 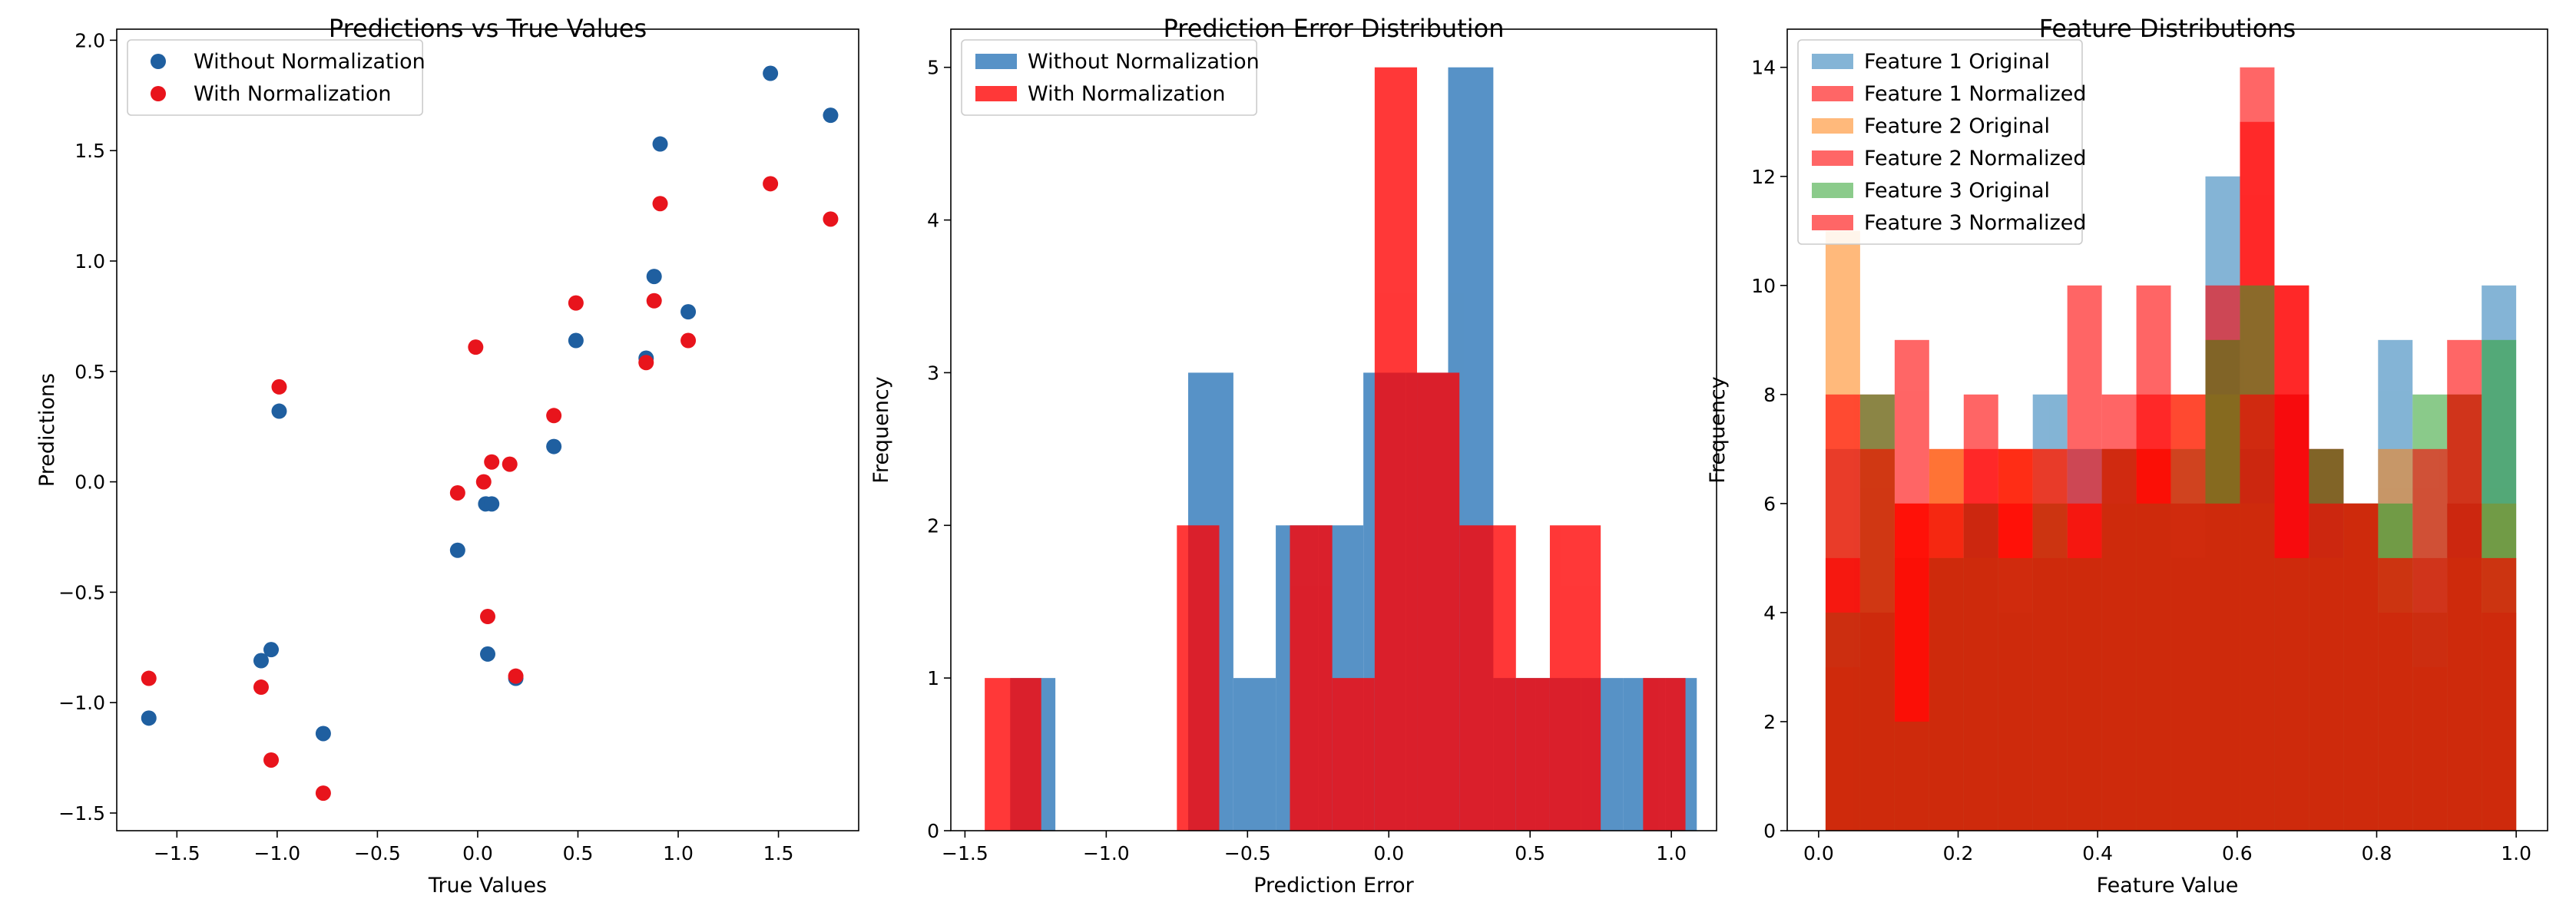 What do you see at coordinates (1976, 223) in the screenshot?
I see `legend-label: Feature 3 Normalized` at bounding box center [1976, 223].